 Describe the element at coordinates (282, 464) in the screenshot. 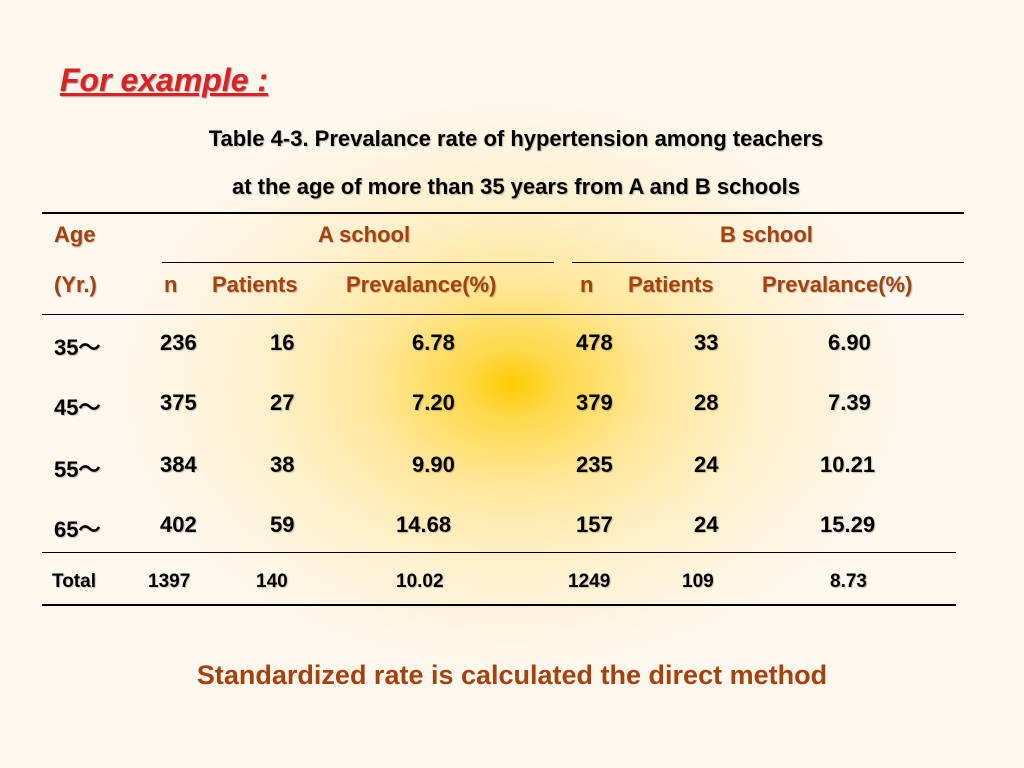

I see `cell-a-patients: 38` at that location.